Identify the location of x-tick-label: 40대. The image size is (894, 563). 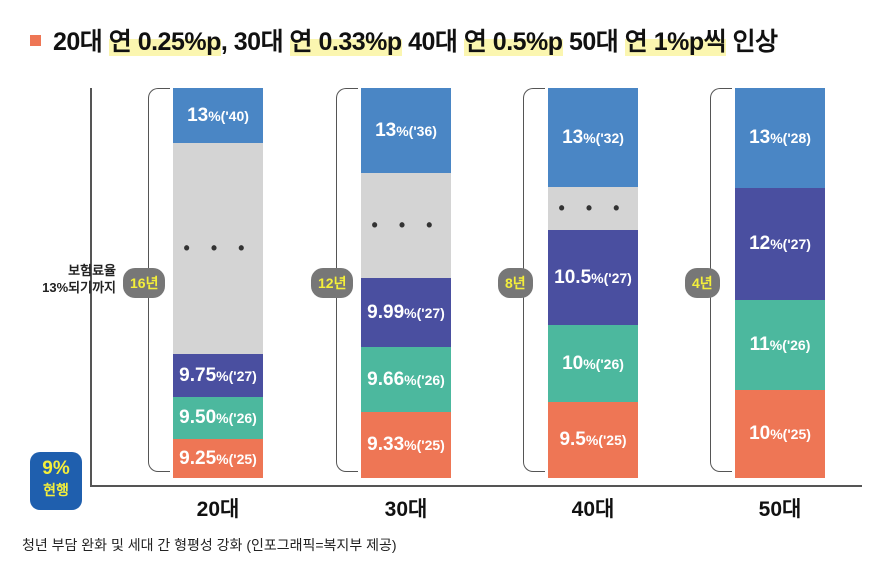
(593, 509).